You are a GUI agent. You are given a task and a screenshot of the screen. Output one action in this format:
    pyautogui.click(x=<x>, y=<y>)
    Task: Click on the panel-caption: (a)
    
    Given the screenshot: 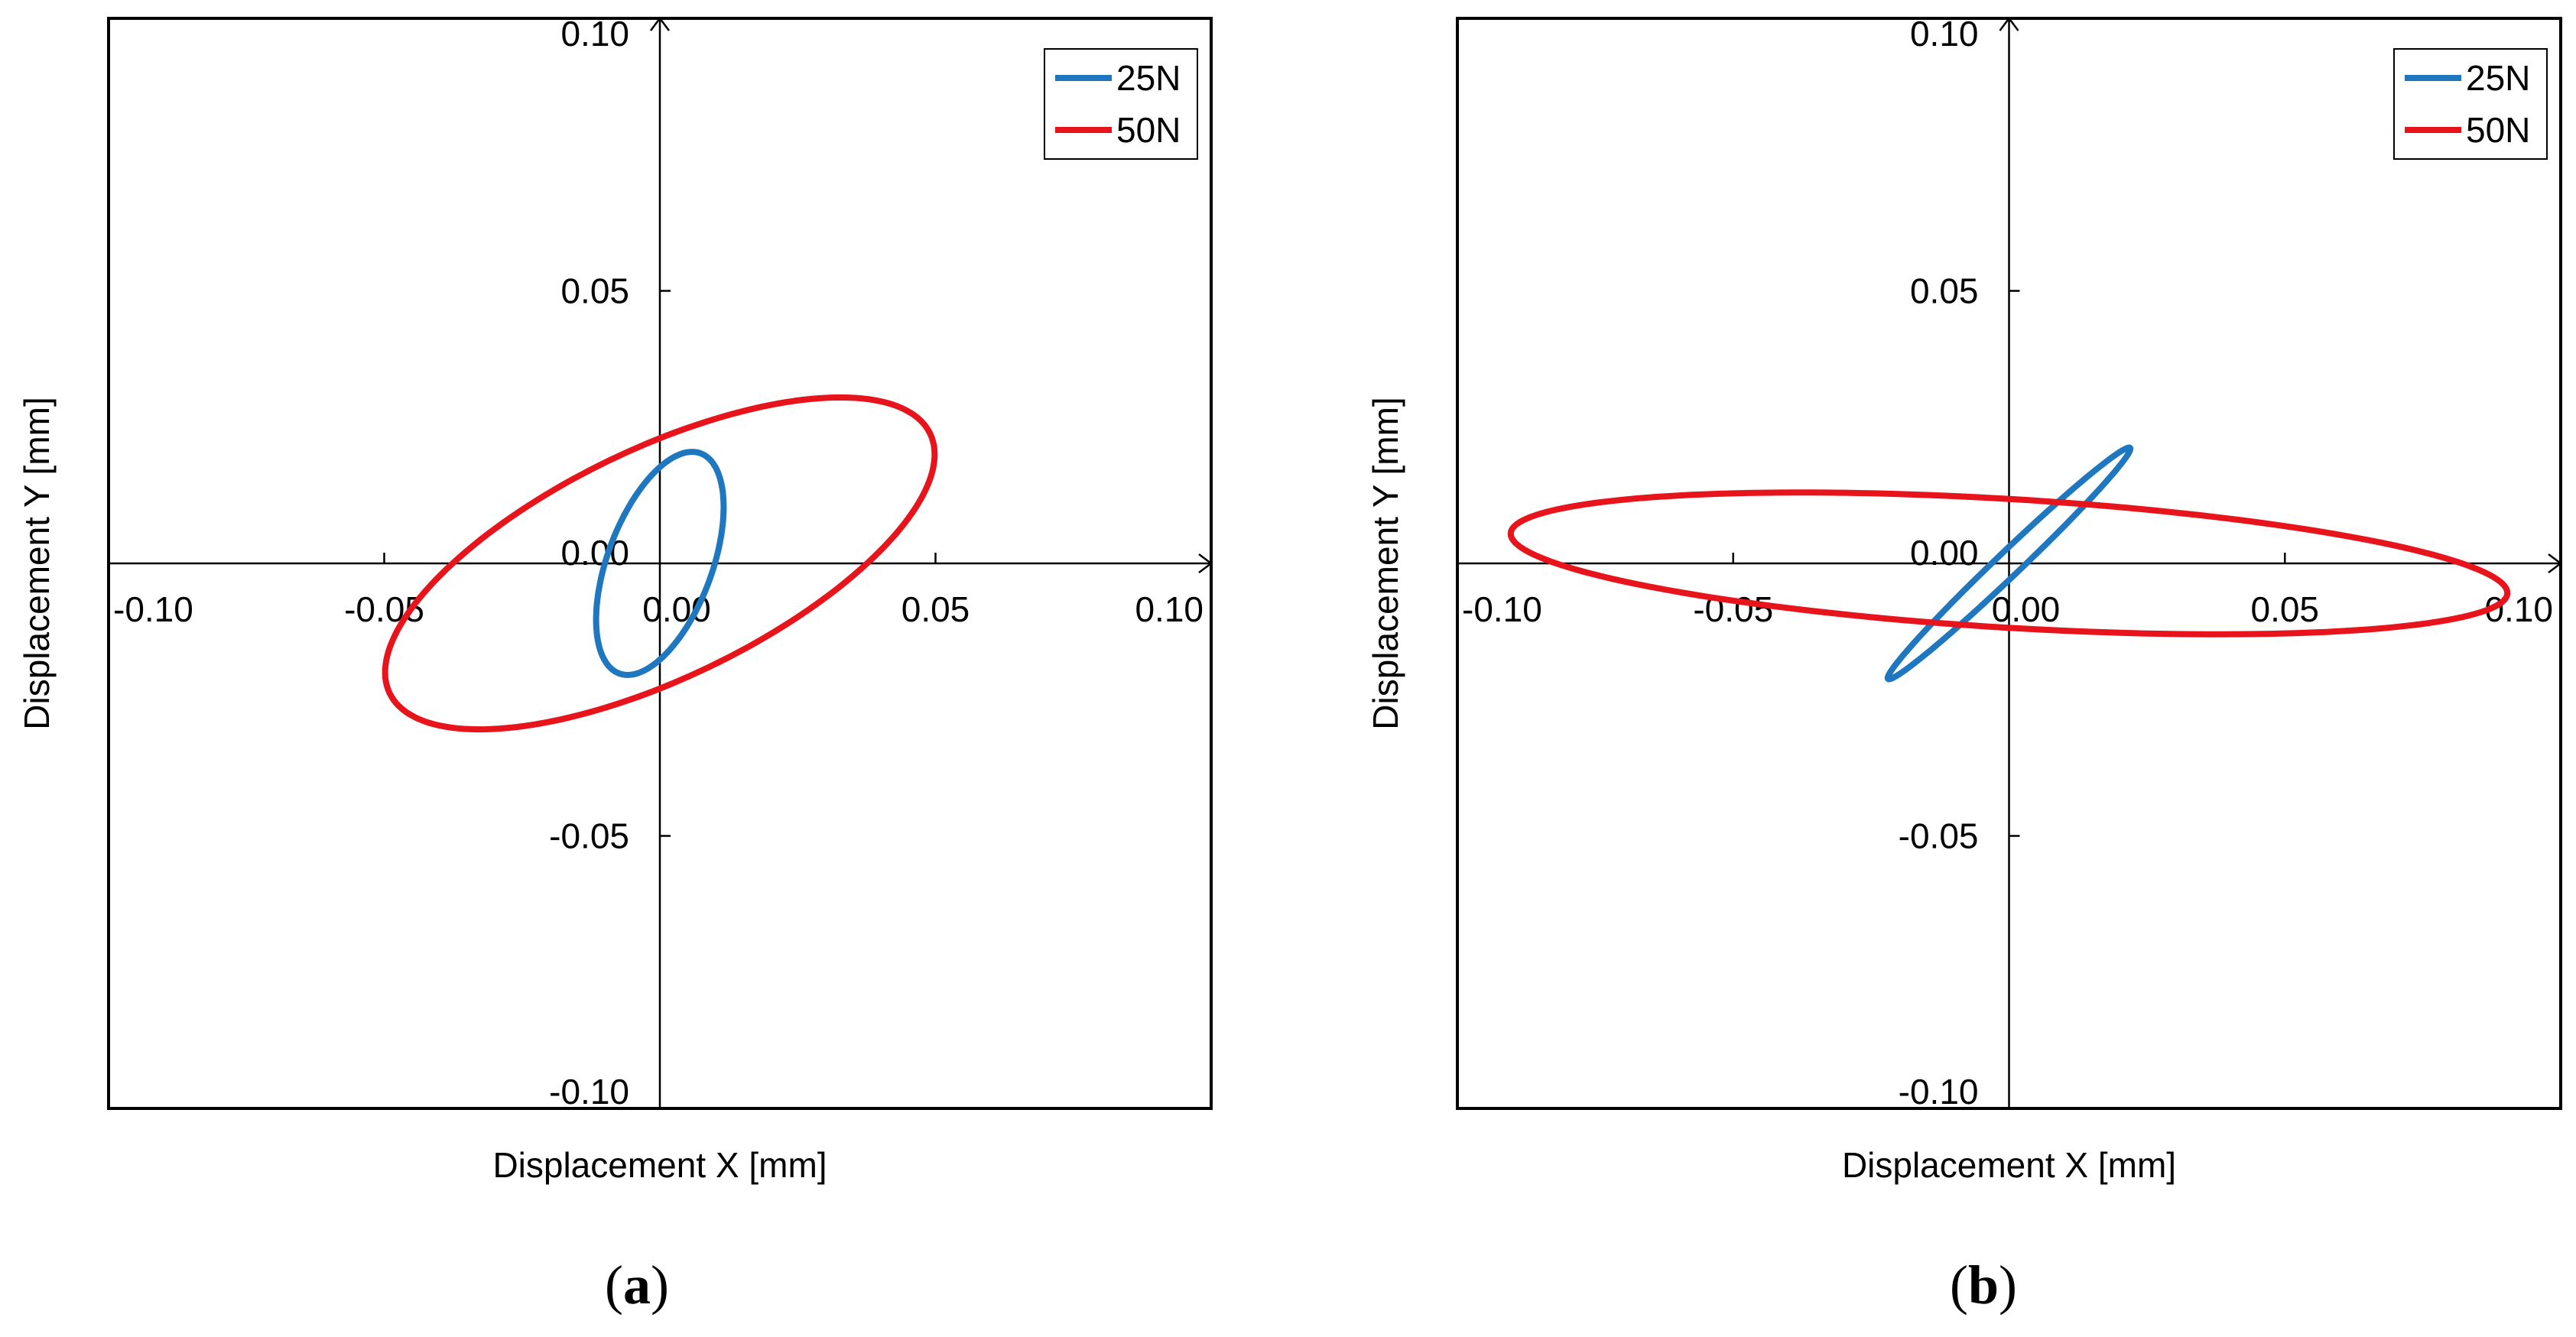 What is the action you would take?
    pyautogui.click(x=637, y=1285)
    